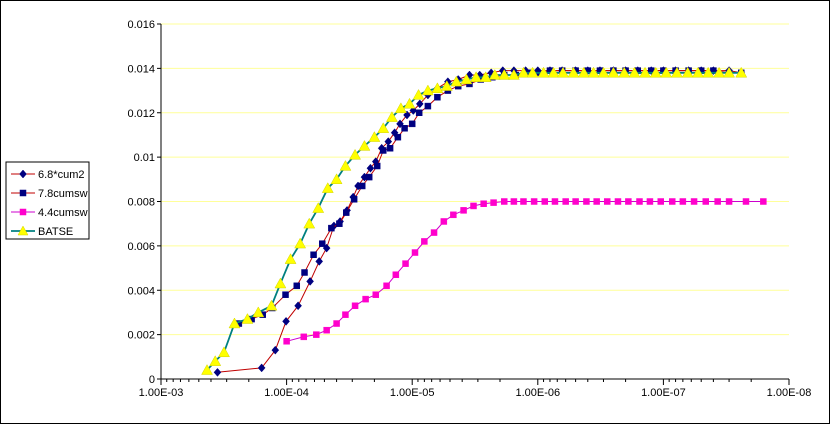  I want to click on legend: 6.8*cum2 7.8cumsw 4.4cumsw BATSE, so click(47, 200).